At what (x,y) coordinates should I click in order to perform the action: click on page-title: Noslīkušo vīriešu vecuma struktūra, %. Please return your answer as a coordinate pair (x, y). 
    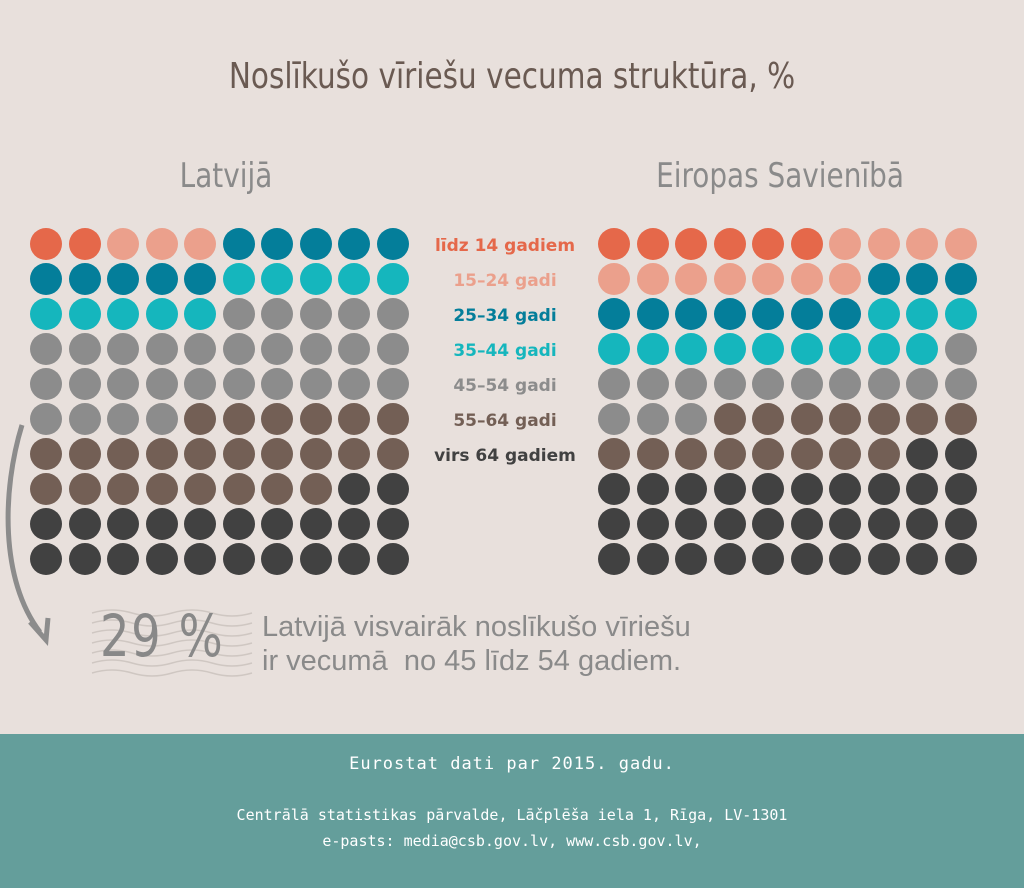
    Looking at the image, I should click on (512, 76).